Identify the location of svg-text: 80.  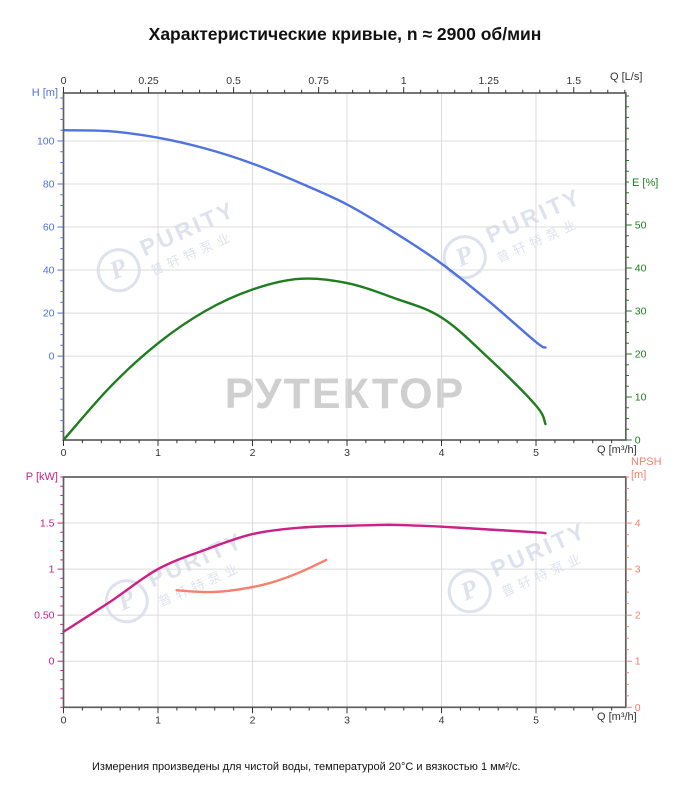
(49, 184).